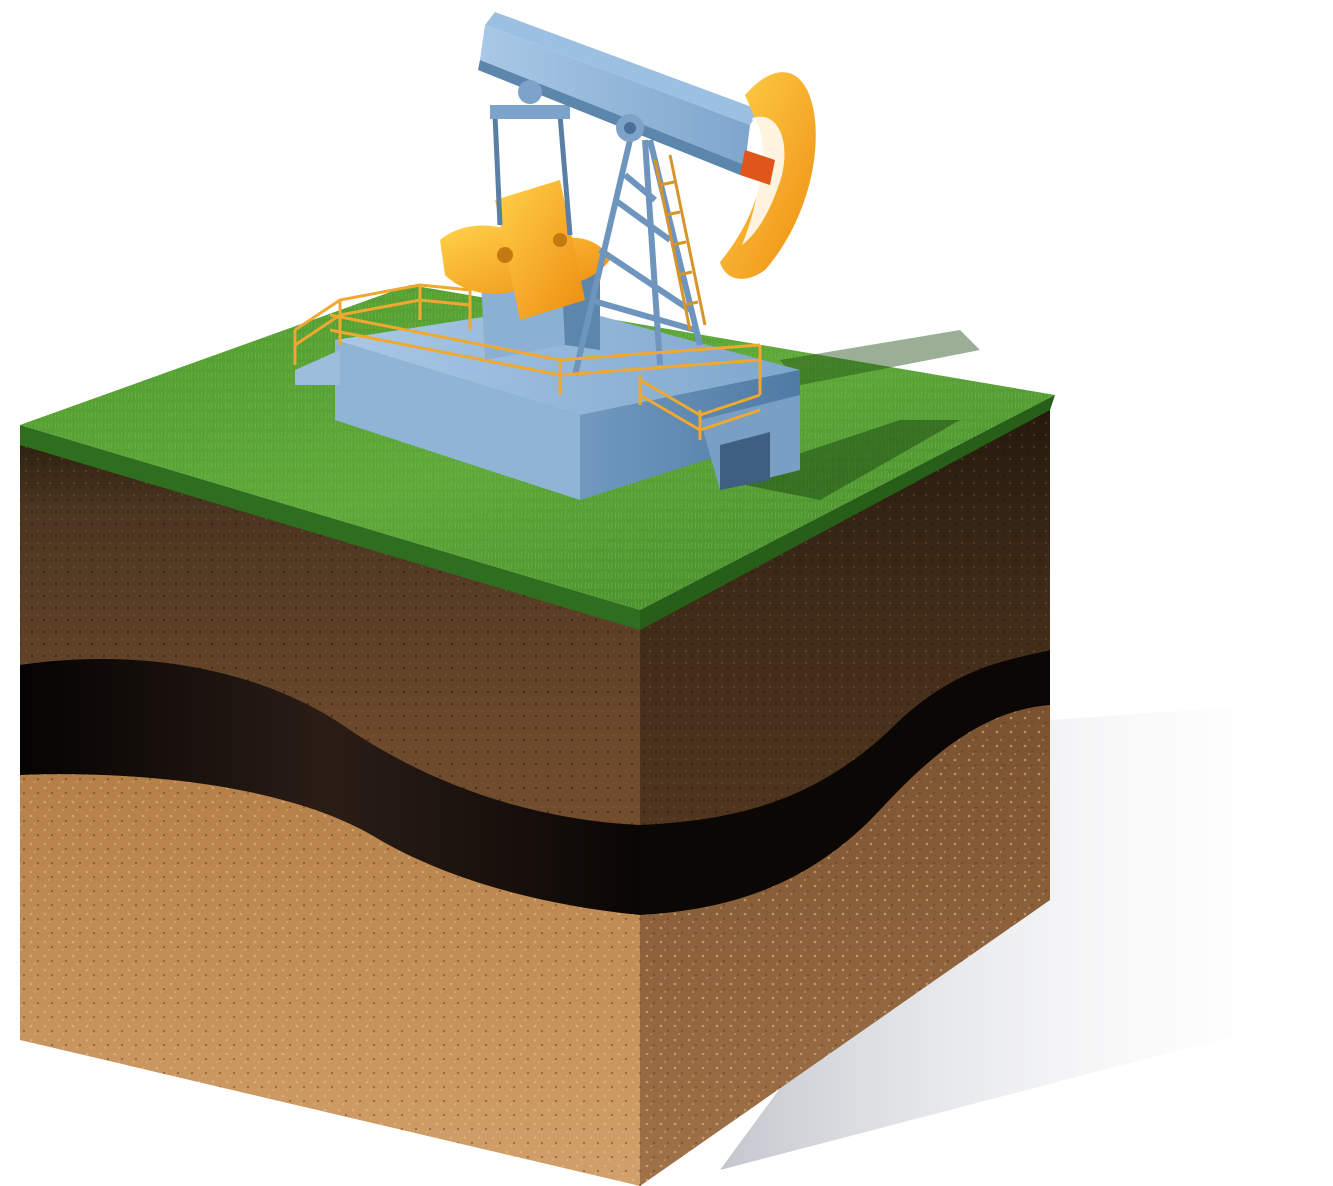 The height and width of the screenshot is (1186, 1333). What do you see at coordinates (840, 460) in the screenshot?
I see `pumpjack-shadow` at bounding box center [840, 460].